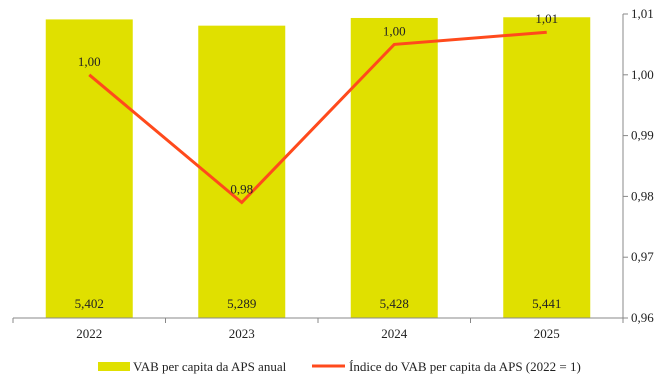 This screenshot has width=659, height=376. Describe the element at coordinates (642, 256) in the screenshot. I see `right-tick-label: 0,97` at that location.